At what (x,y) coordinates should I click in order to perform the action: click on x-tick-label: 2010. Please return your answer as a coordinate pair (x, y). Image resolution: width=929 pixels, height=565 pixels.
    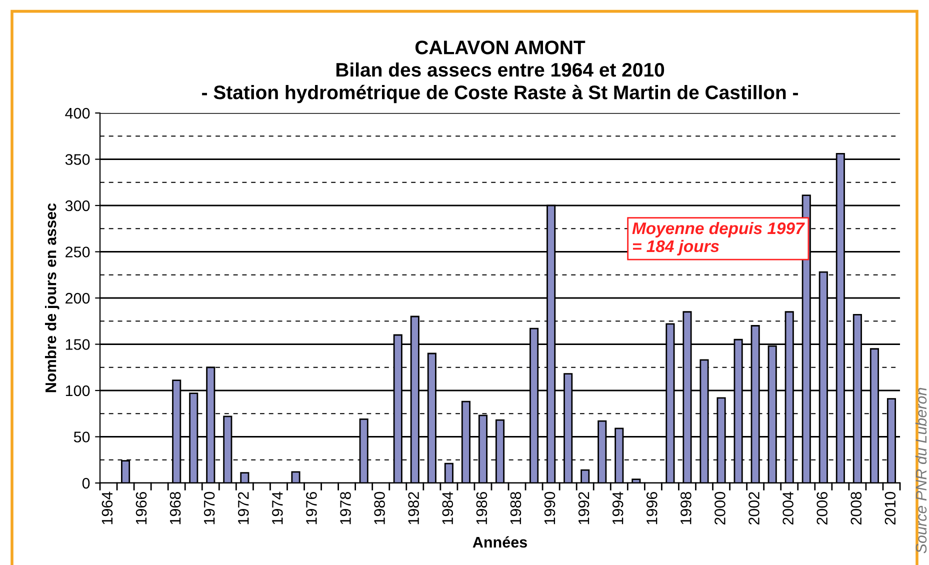
    Looking at the image, I should click on (890, 508).